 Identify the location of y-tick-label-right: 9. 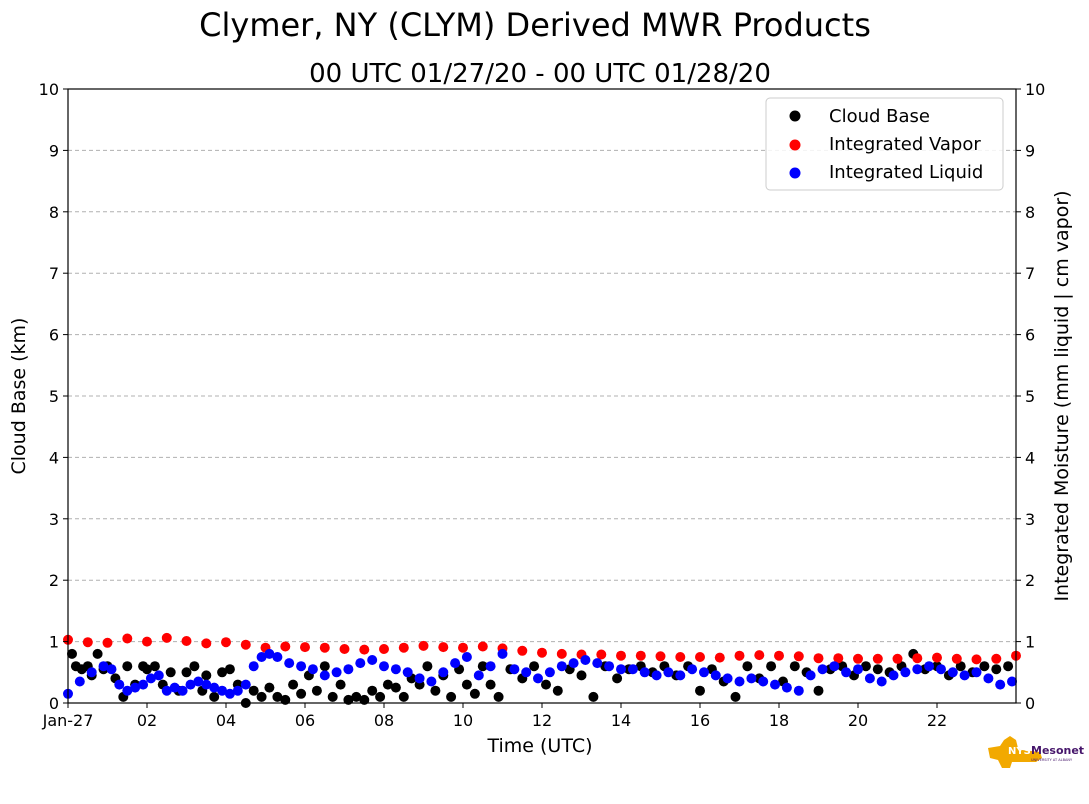
(1030, 150).